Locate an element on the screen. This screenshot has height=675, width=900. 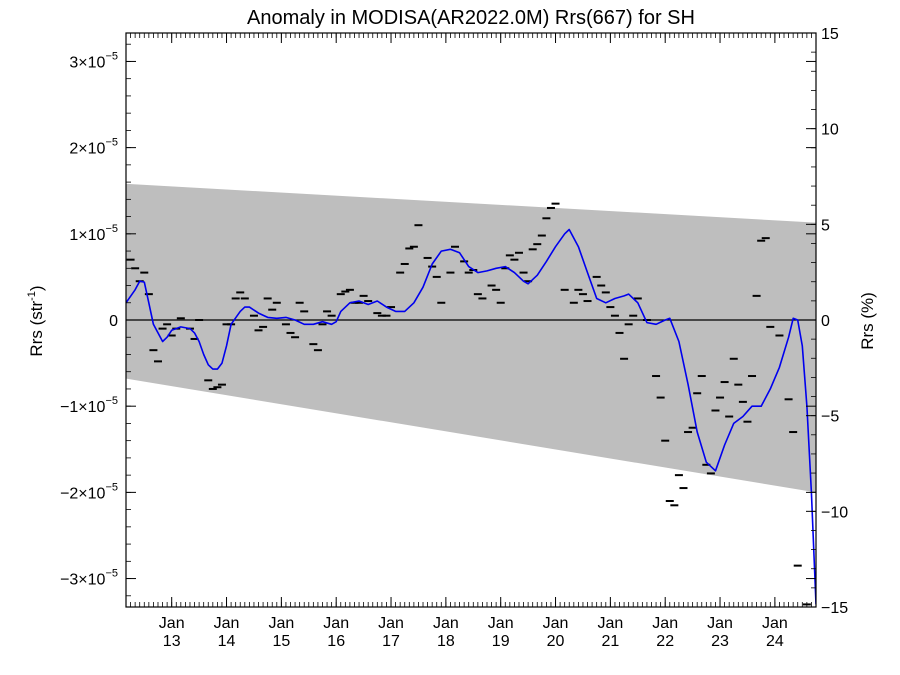
x-tick-year: 19 is located at coordinates (501, 641).